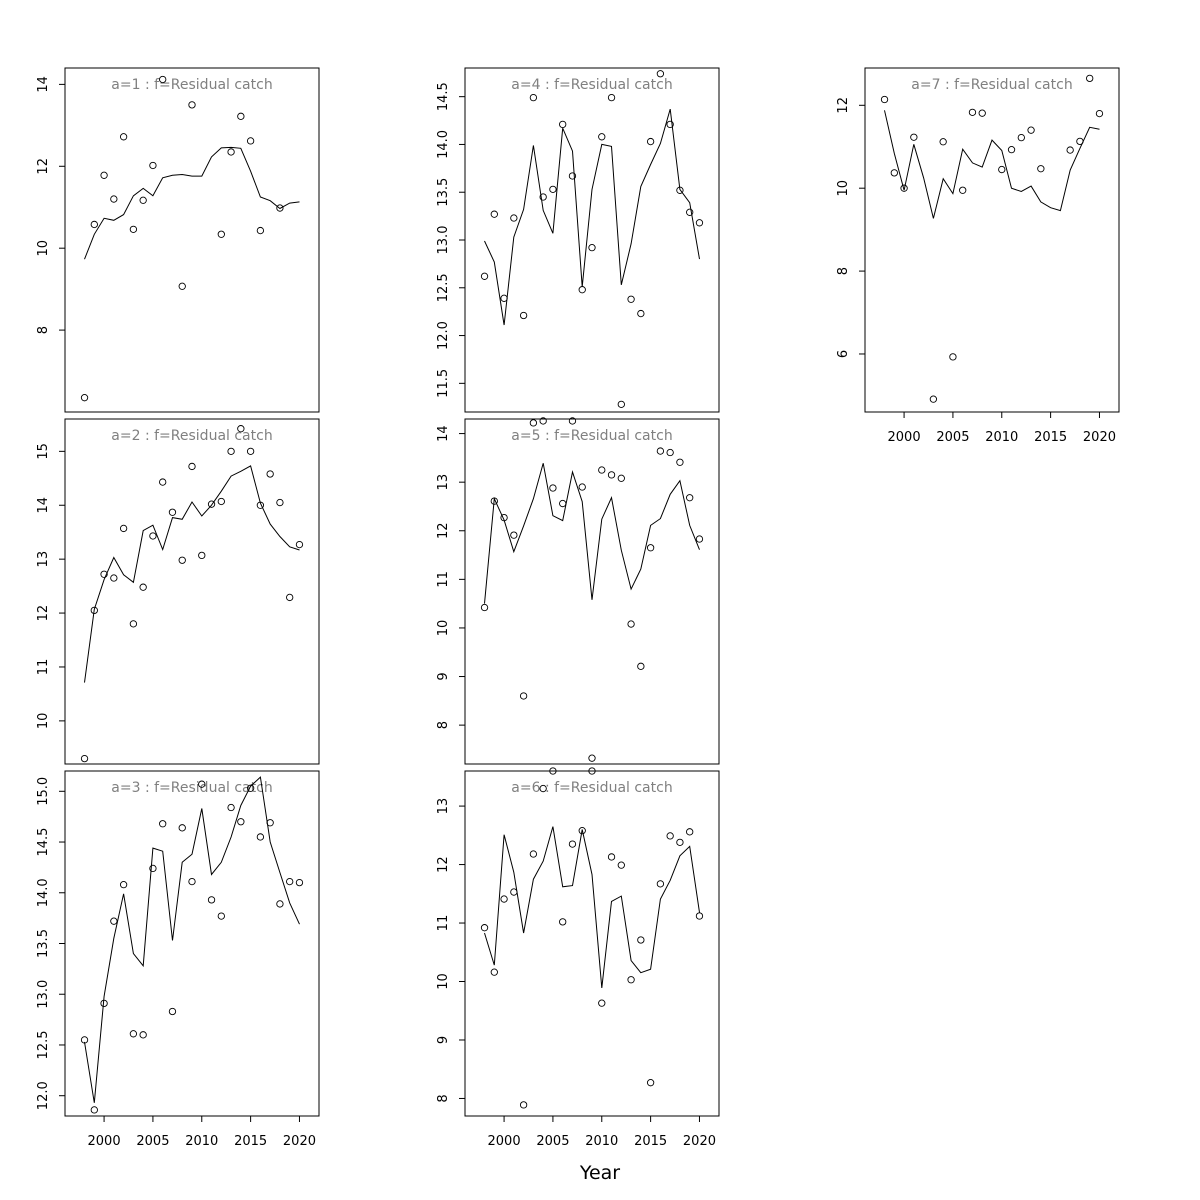  Describe the element at coordinates (191, 436) in the screenshot. I see `panel-title: a=2 : f=Residual catch` at that location.